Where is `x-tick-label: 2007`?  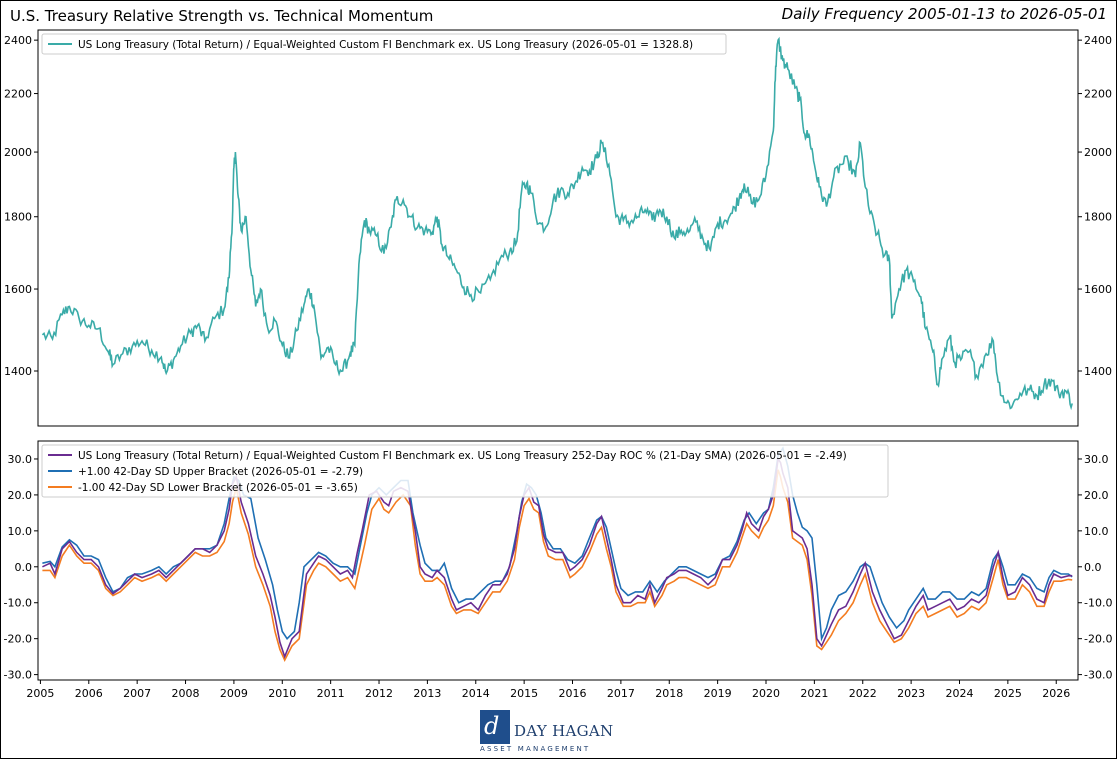
x-tick-label: 2007 is located at coordinates (137, 693).